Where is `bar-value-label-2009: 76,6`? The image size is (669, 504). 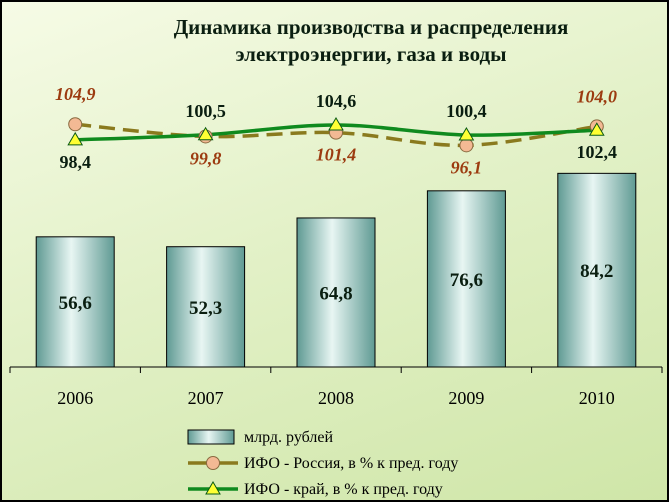
bar-value-label-2009: 76,6 is located at coordinates (466, 280).